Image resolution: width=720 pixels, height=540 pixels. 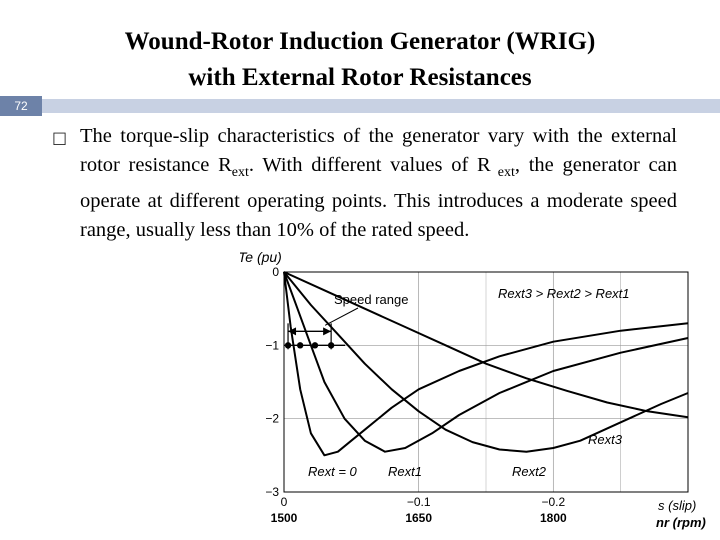 What do you see at coordinates (360, 77) in the screenshot?
I see `title-line-2: with External Rotor Resistances` at bounding box center [360, 77].